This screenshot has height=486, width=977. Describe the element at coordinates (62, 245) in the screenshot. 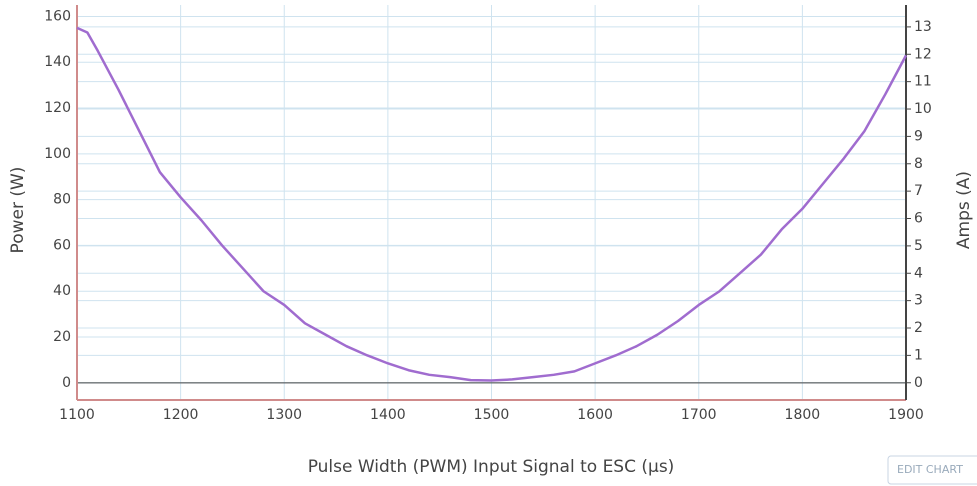

I see `y-tick-label: 60` at that location.